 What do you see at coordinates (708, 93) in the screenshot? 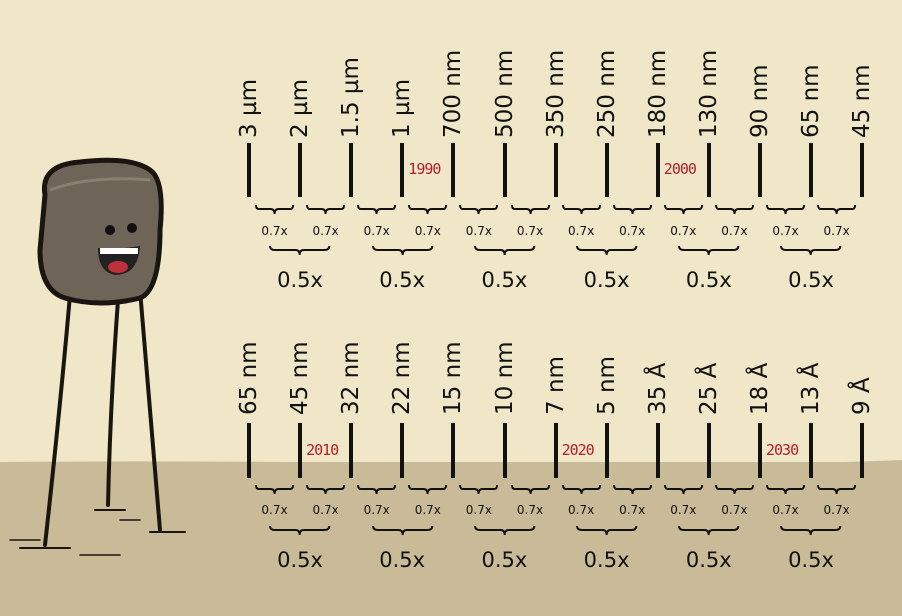
I see `node-label: 130 nm` at bounding box center [708, 93].